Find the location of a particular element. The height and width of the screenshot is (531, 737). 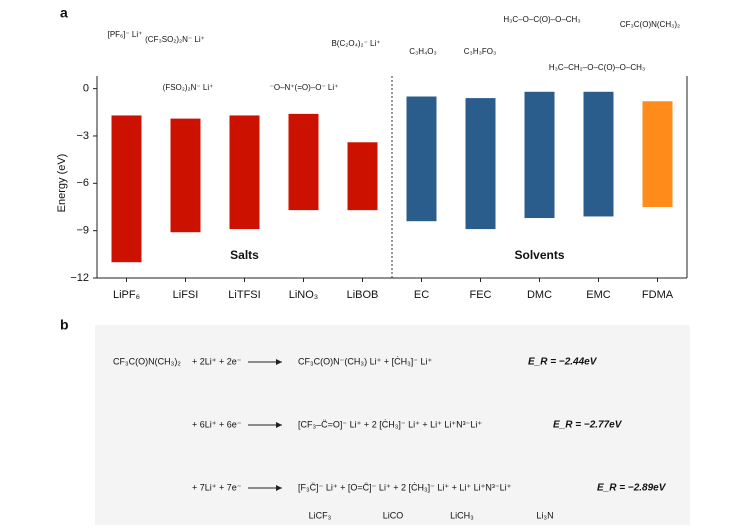

y-tick-label: −3 is located at coordinates (82, 136).